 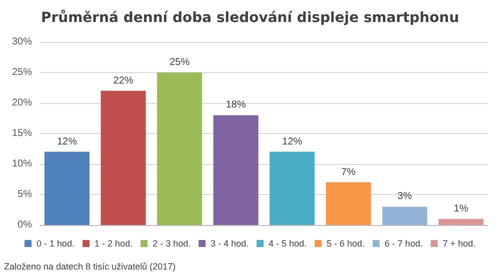 I want to click on legend-label: 1 - 2 hod., so click(x=113, y=243).